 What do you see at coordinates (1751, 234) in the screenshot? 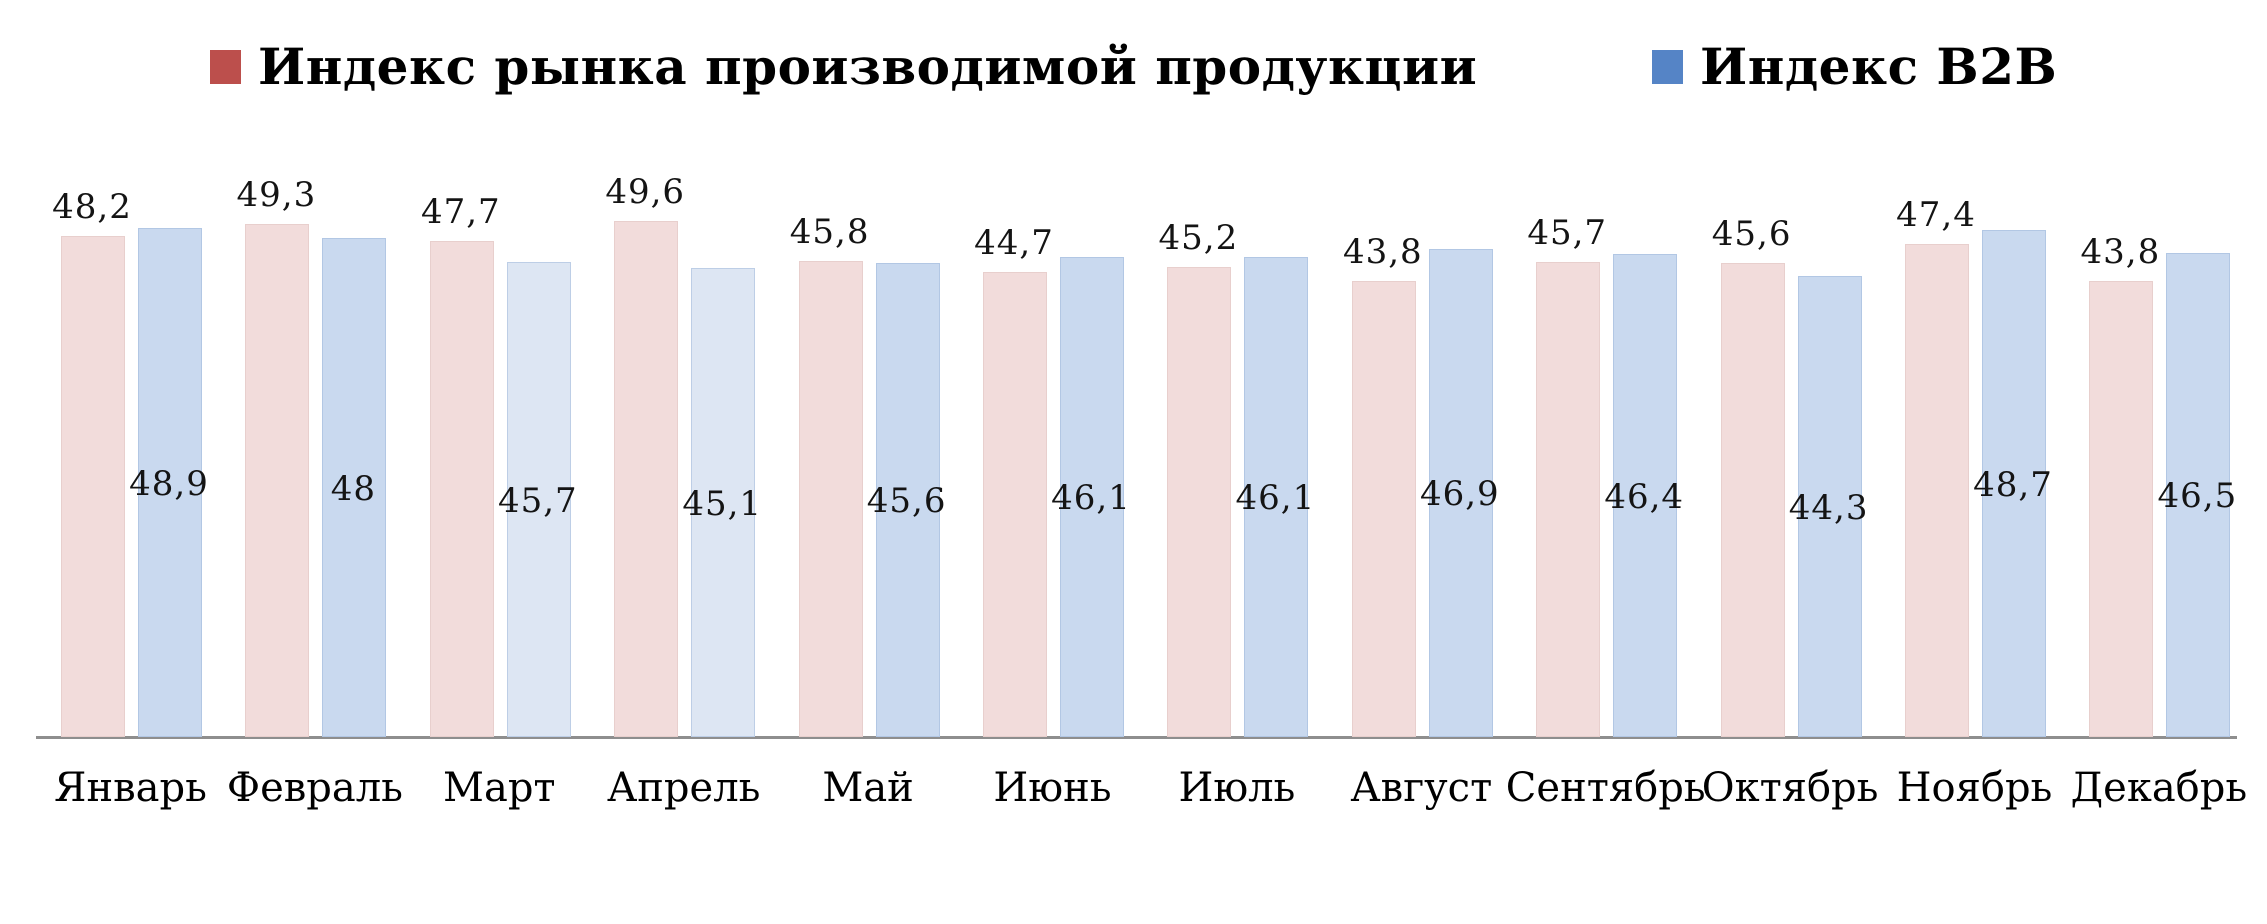
I see `value-label-market-index: 45,6` at bounding box center [1751, 234].